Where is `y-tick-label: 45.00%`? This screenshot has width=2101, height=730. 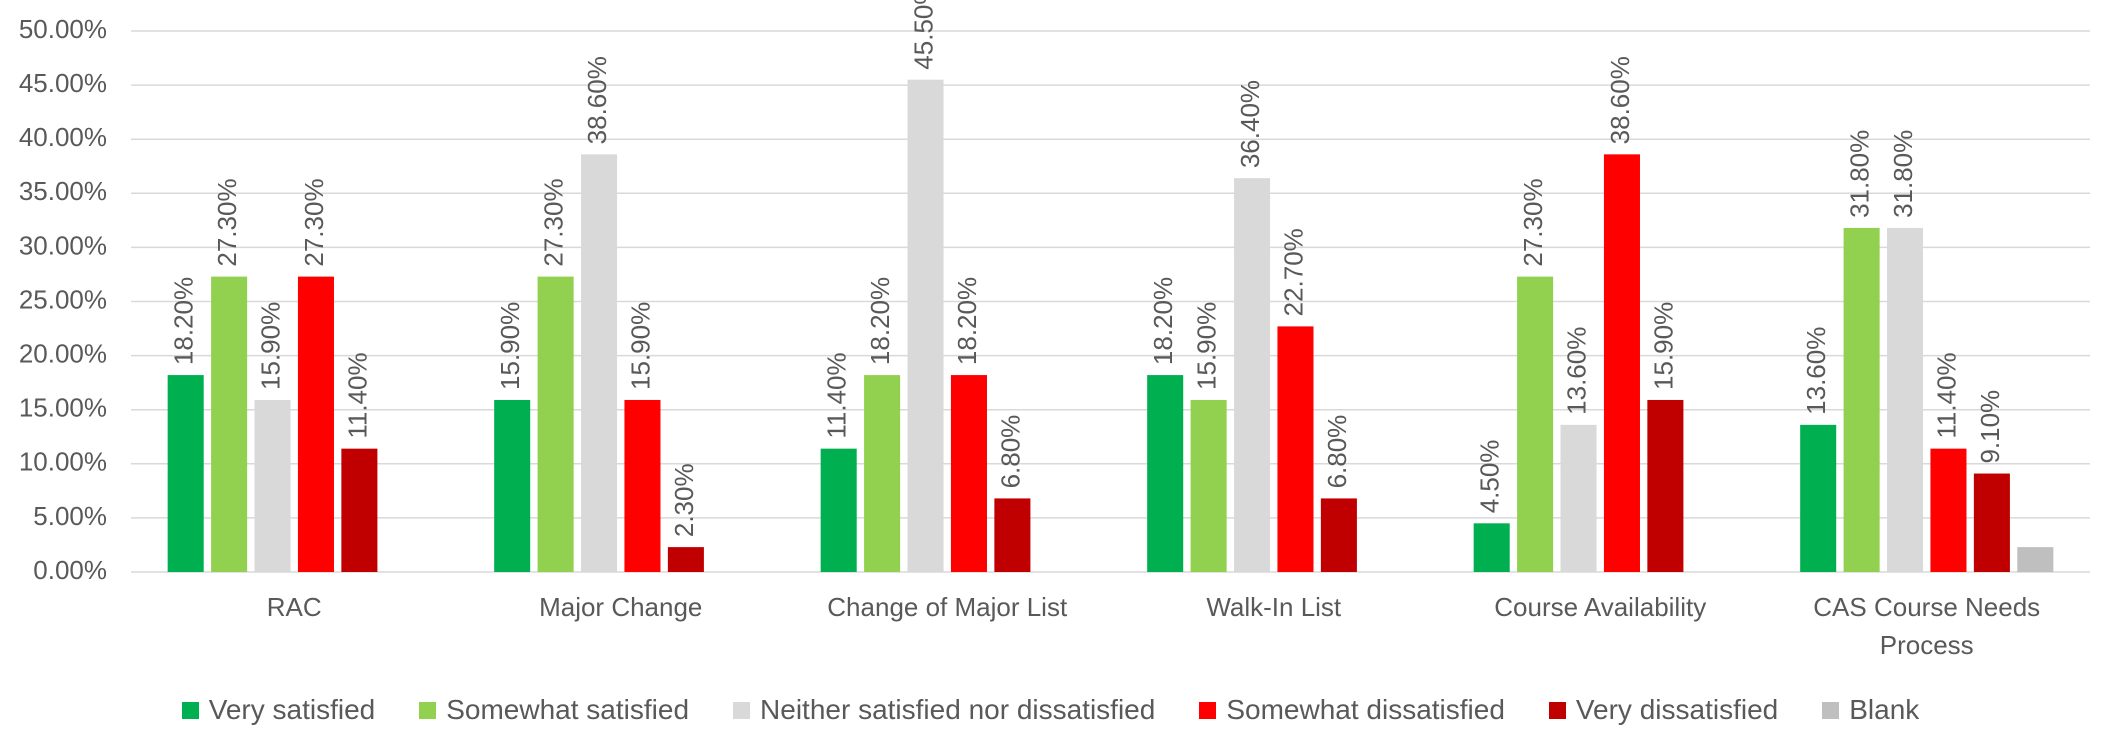 y-tick-label: 45.00% is located at coordinates (63, 83).